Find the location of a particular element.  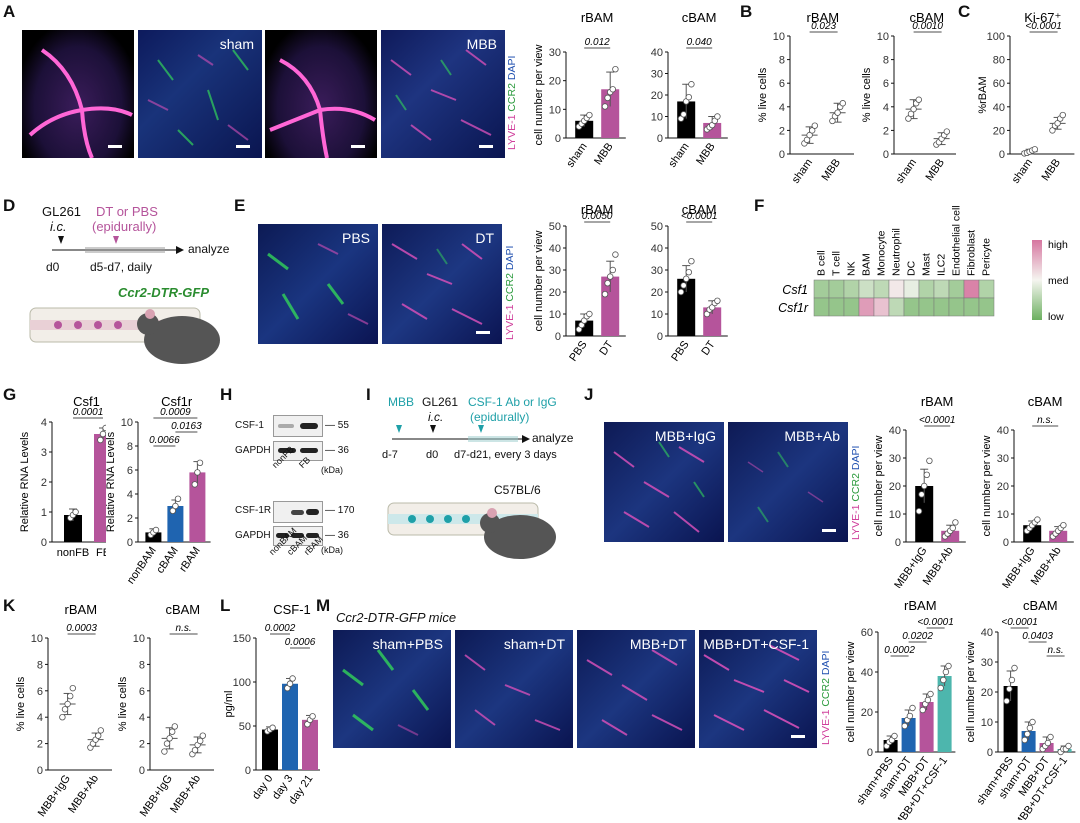

chart-b-cbam: cBAM 0 2 4 6 8 10 % live cells sham MBB 0.0010 is located at coordinates (908, 98).